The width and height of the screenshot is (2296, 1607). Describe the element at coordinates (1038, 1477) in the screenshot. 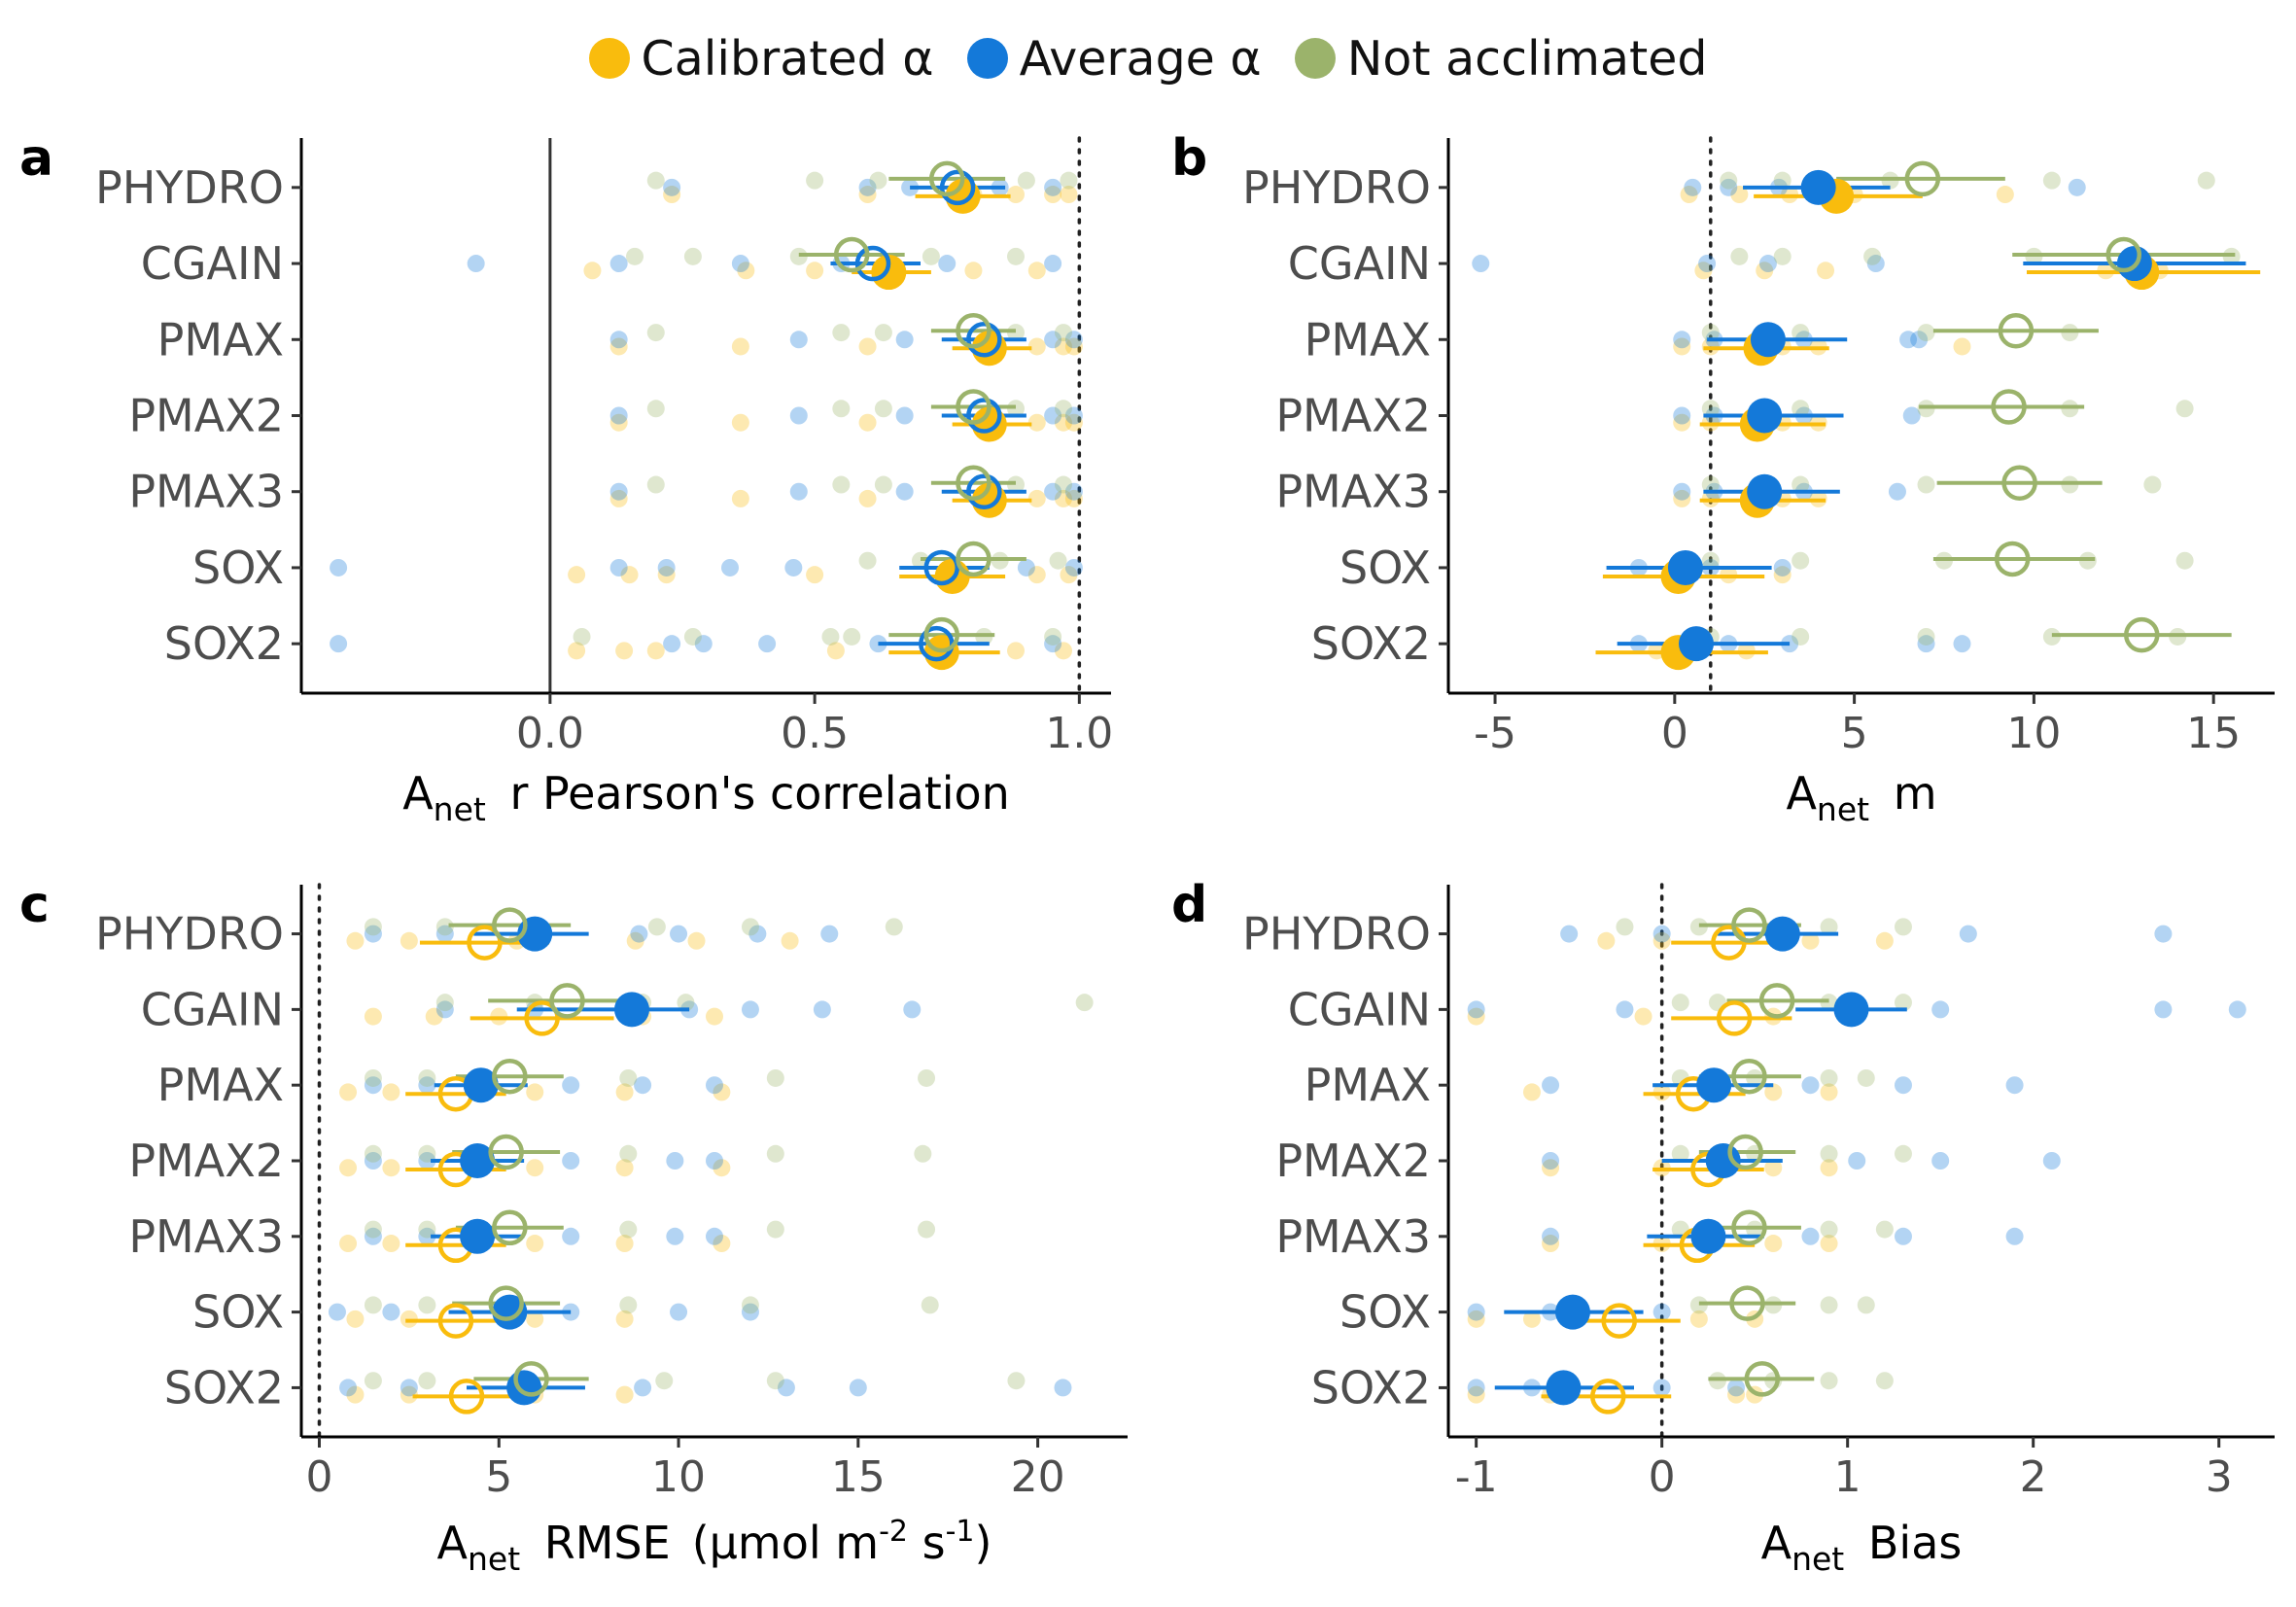

I see `x-tick-label: 20` at that location.